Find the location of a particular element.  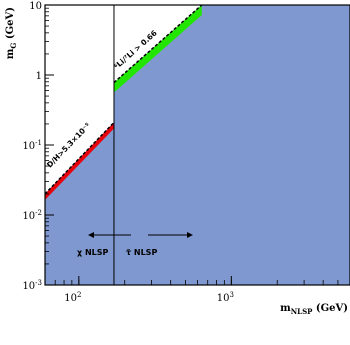

region-label-chi-nlsp: χ NLSP is located at coordinates (93, 252).